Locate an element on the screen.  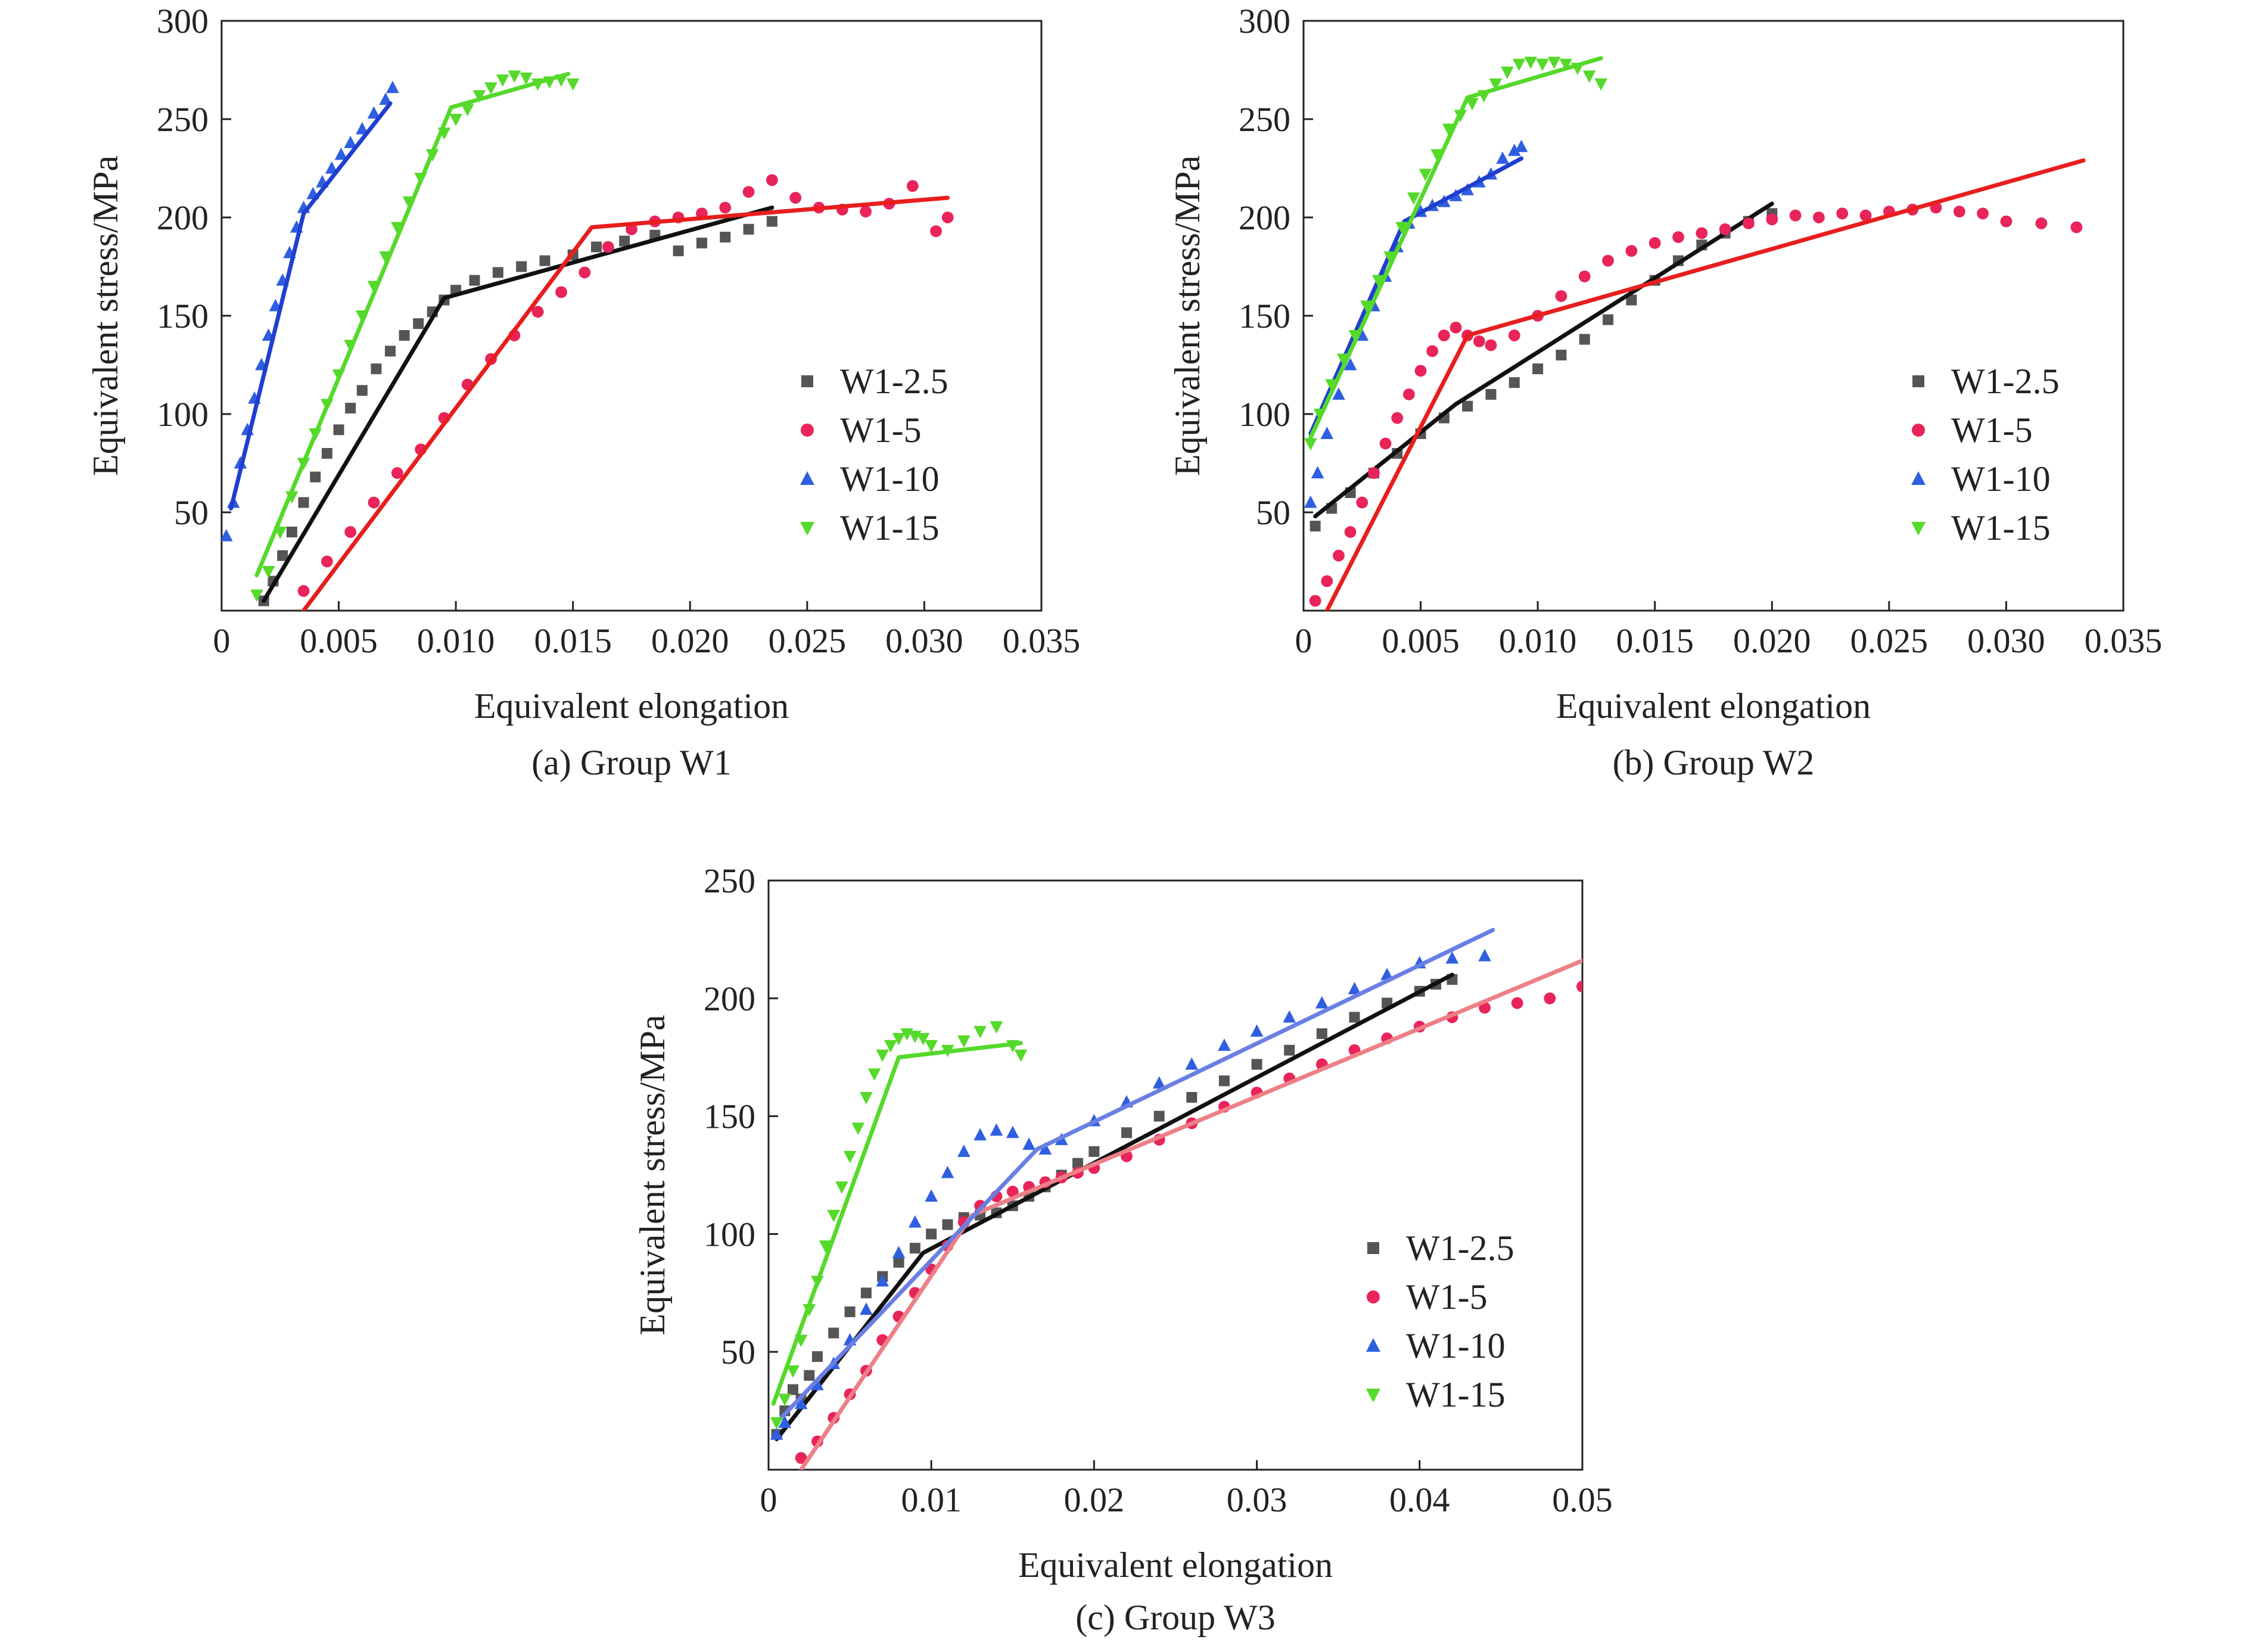
legend-label: W1-15 is located at coordinates (2001, 527).